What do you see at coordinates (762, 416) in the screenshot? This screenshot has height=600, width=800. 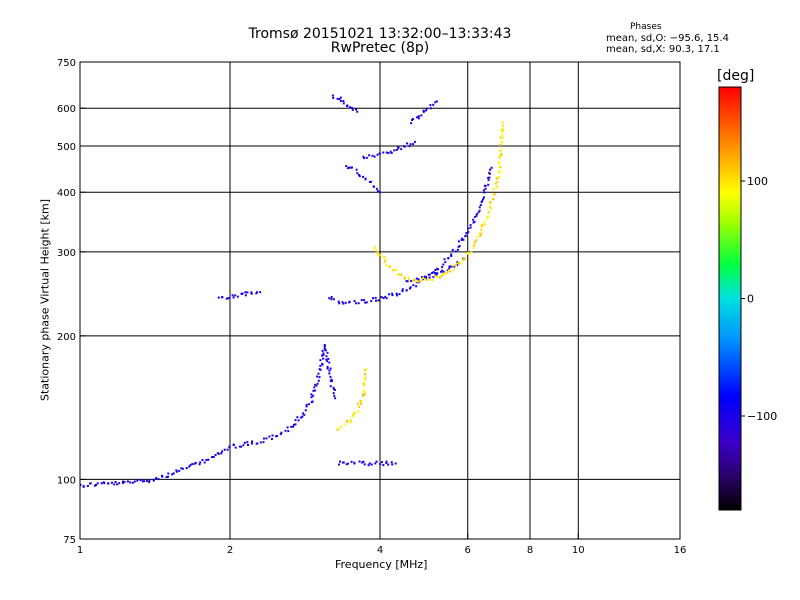 I see `colorbar-tick-label: −100` at bounding box center [762, 416].